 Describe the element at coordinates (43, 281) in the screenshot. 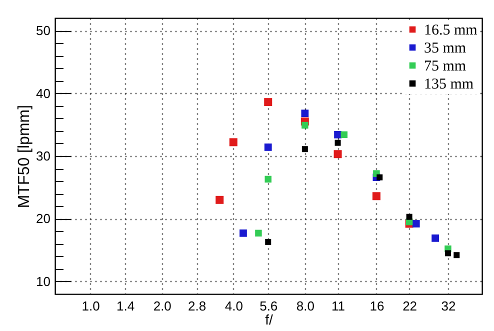

I see `y-tick-label: 10` at that location.